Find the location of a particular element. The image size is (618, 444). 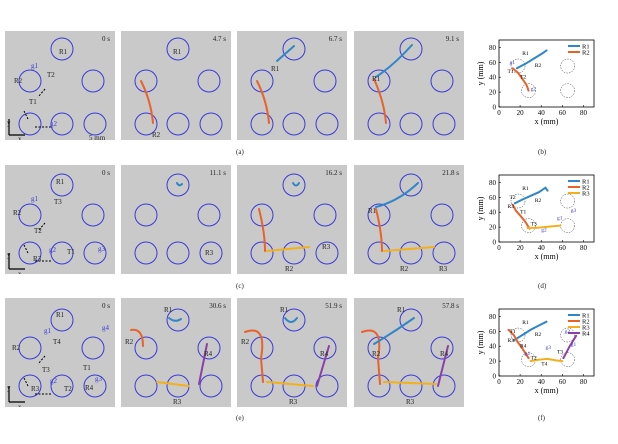

frame-annotation: R3 is located at coordinates (35, 389).